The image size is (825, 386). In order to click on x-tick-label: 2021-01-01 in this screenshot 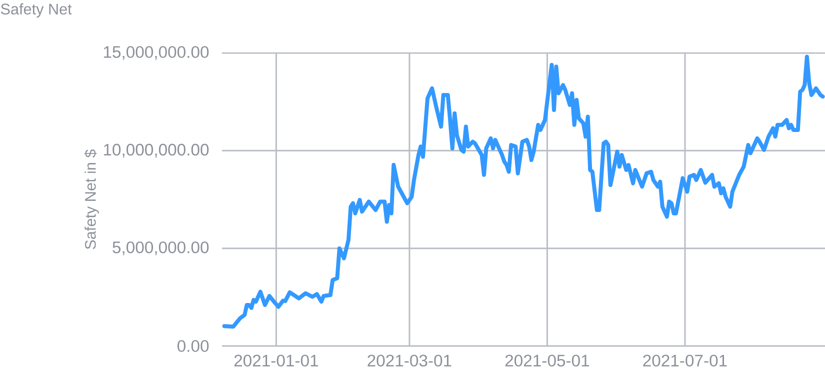, I will do `click(276, 360)`.